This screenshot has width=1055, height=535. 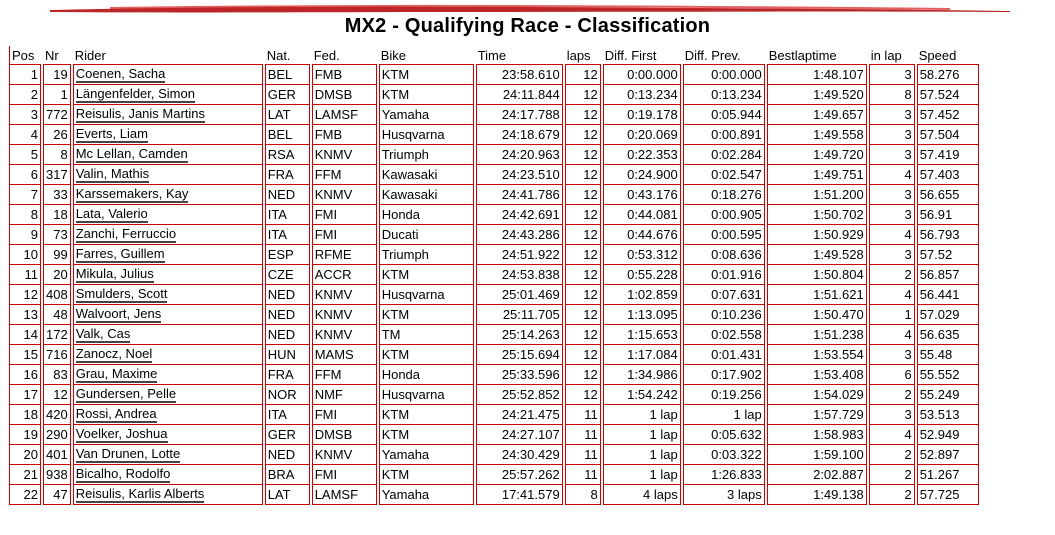 What do you see at coordinates (116, 374) in the screenshot?
I see `rider-link: Grau, Maxime` at bounding box center [116, 374].